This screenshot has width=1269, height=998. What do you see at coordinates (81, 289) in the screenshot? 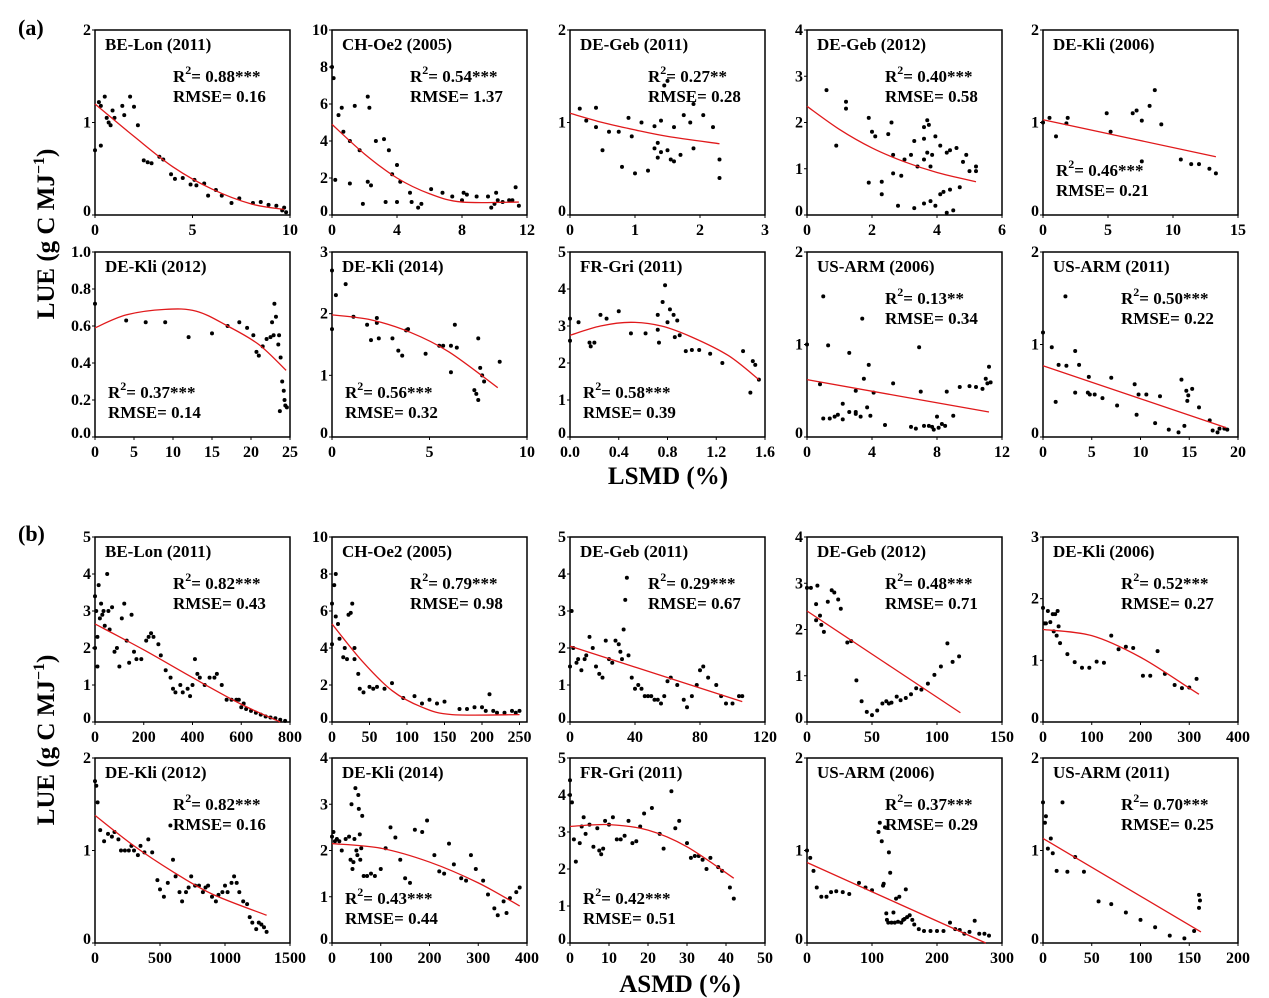
I see `y-tick-label: 0.8` at bounding box center [81, 289].